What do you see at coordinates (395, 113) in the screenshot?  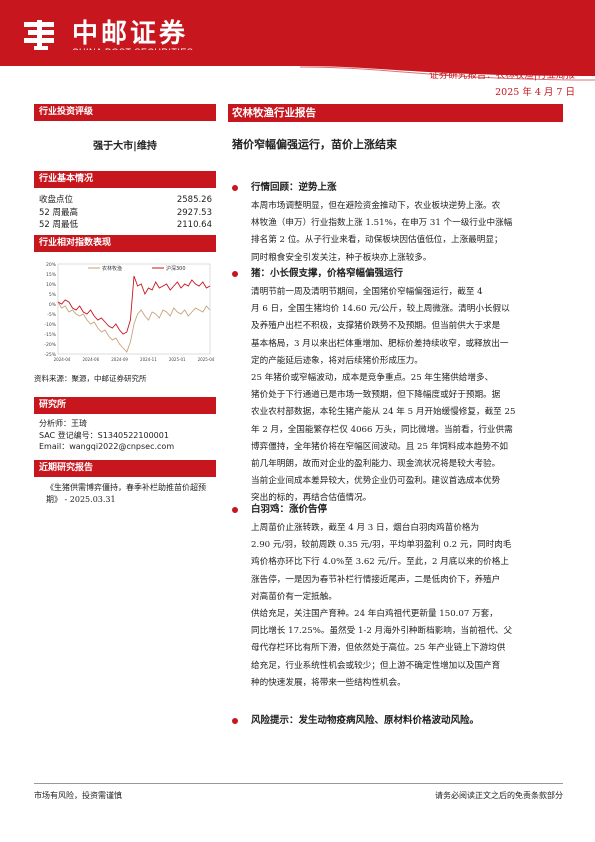 I see `report-category-title: 农林牧渔行业报告` at bounding box center [395, 113].